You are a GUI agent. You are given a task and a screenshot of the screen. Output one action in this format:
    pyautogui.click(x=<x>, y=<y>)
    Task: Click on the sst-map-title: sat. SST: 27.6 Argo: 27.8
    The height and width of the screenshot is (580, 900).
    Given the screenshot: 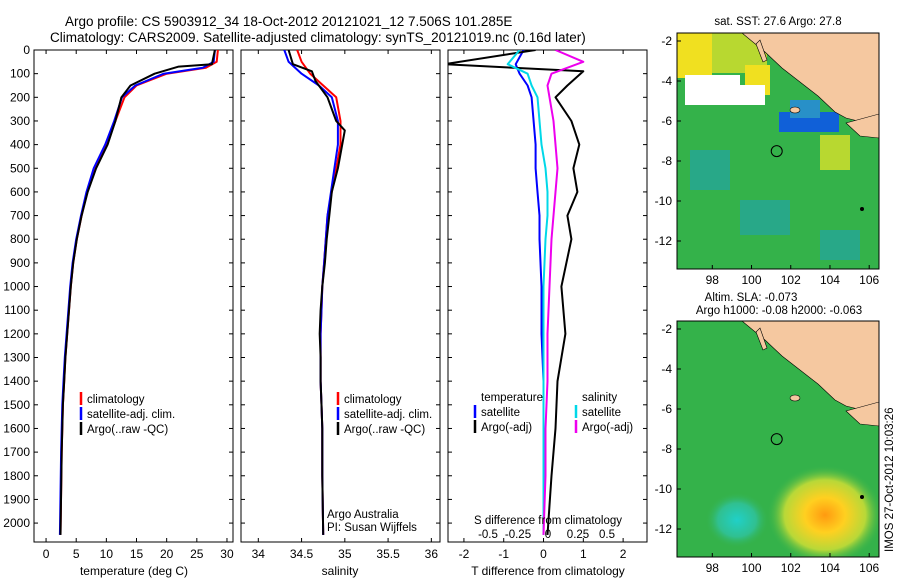 What is the action you would take?
    pyautogui.click(x=777, y=22)
    